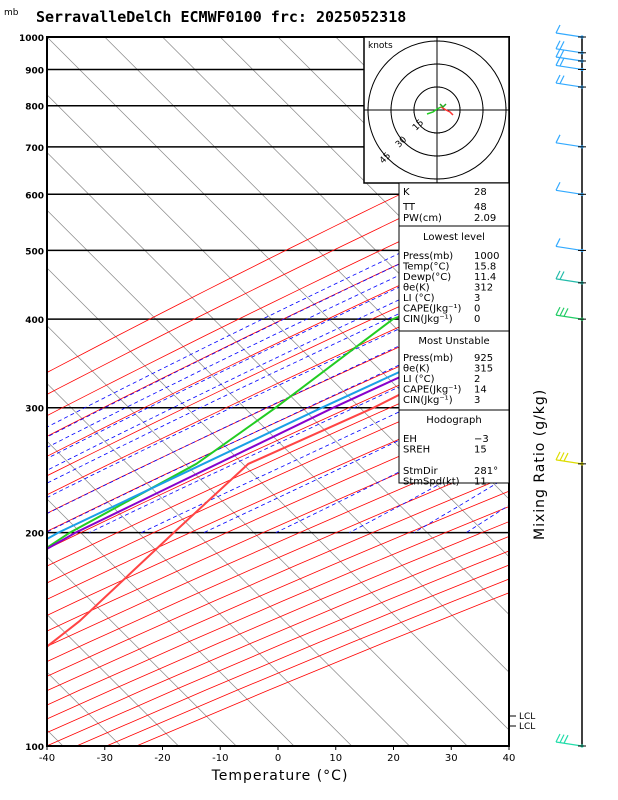  What do you see at coordinates (477, 298) in the screenshot?
I see `lowest-level-row-value: 3` at bounding box center [477, 298].